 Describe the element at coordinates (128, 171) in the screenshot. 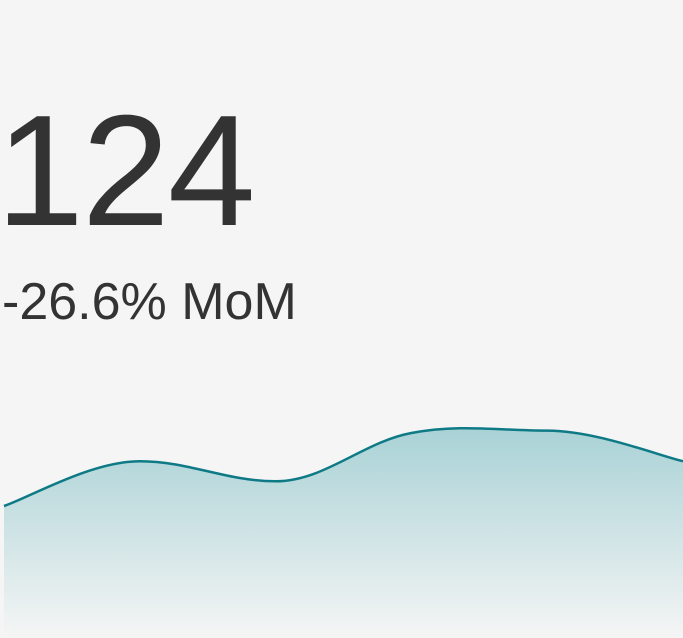

I see `kpi-value: 124` at that location.